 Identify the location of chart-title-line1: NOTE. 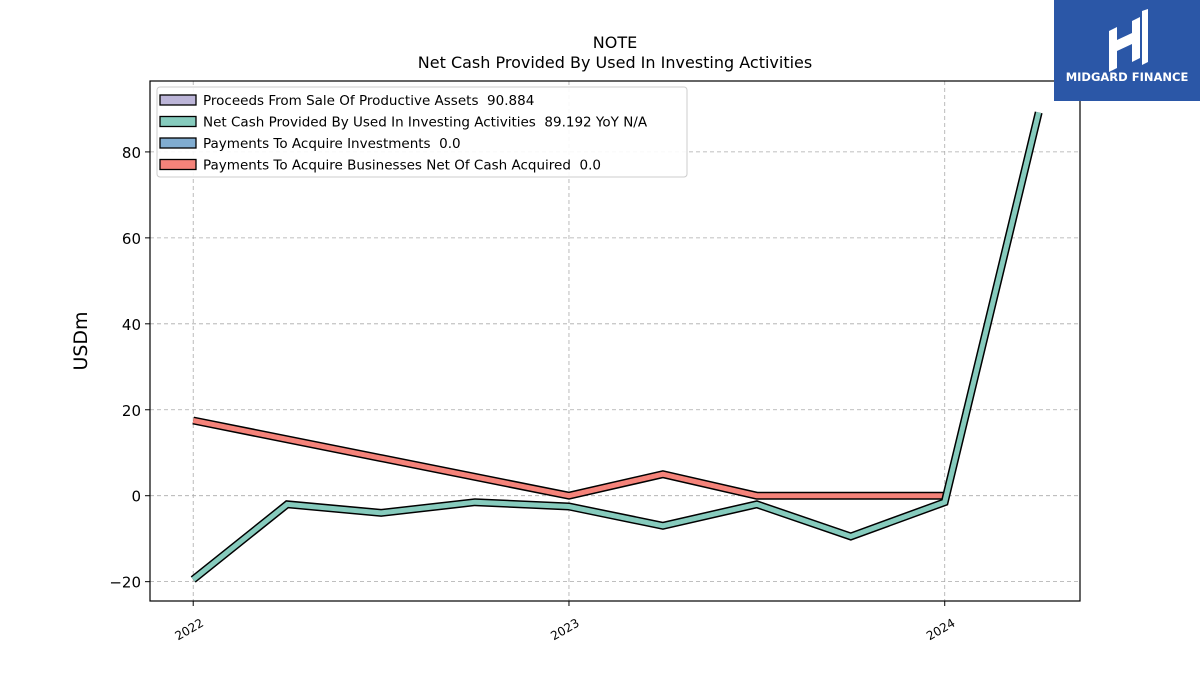
(615, 42).